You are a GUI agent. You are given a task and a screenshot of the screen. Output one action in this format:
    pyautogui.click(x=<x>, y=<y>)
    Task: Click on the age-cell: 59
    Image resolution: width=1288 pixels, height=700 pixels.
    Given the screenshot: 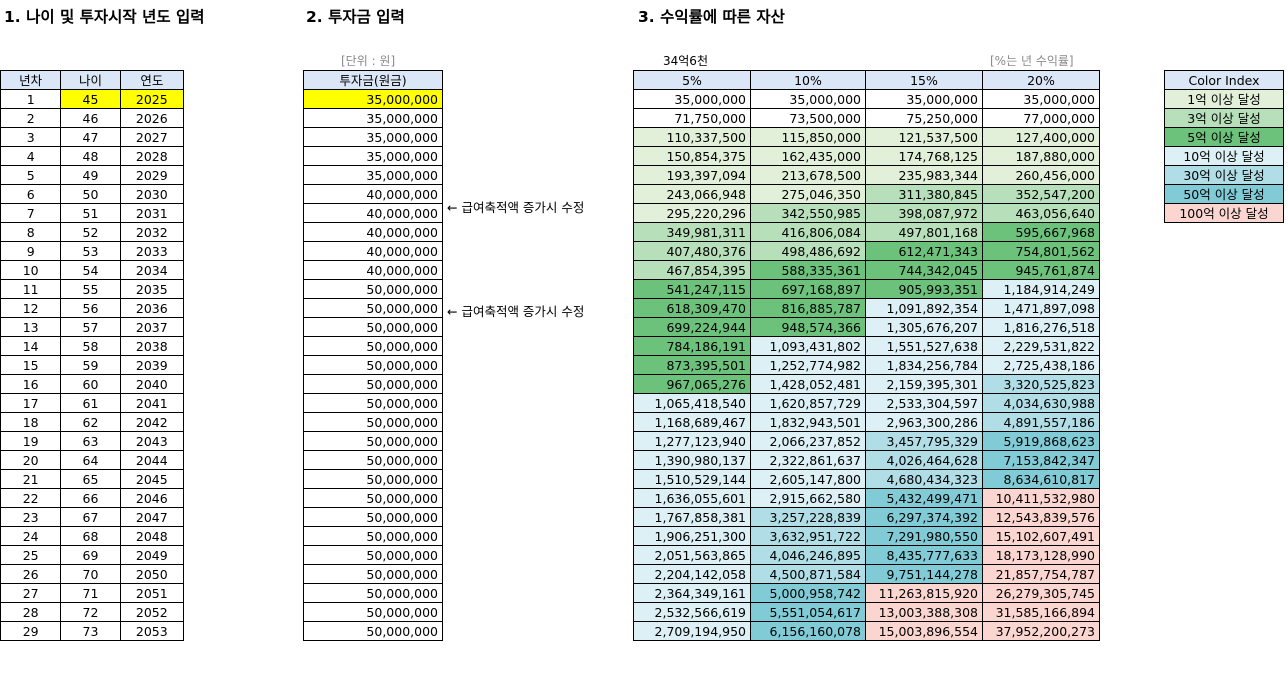 What is the action you would take?
    pyautogui.click(x=90, y=365)
    